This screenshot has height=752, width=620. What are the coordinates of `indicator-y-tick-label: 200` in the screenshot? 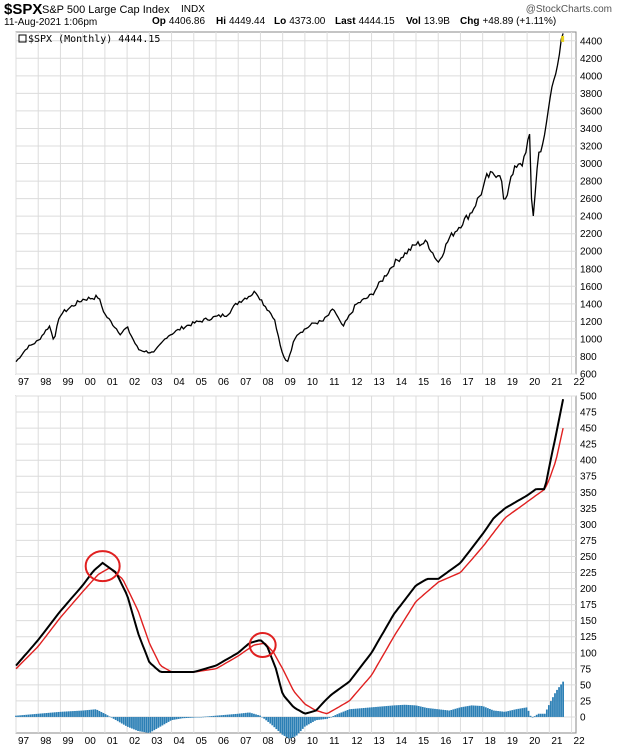 It's located at (588, 589).